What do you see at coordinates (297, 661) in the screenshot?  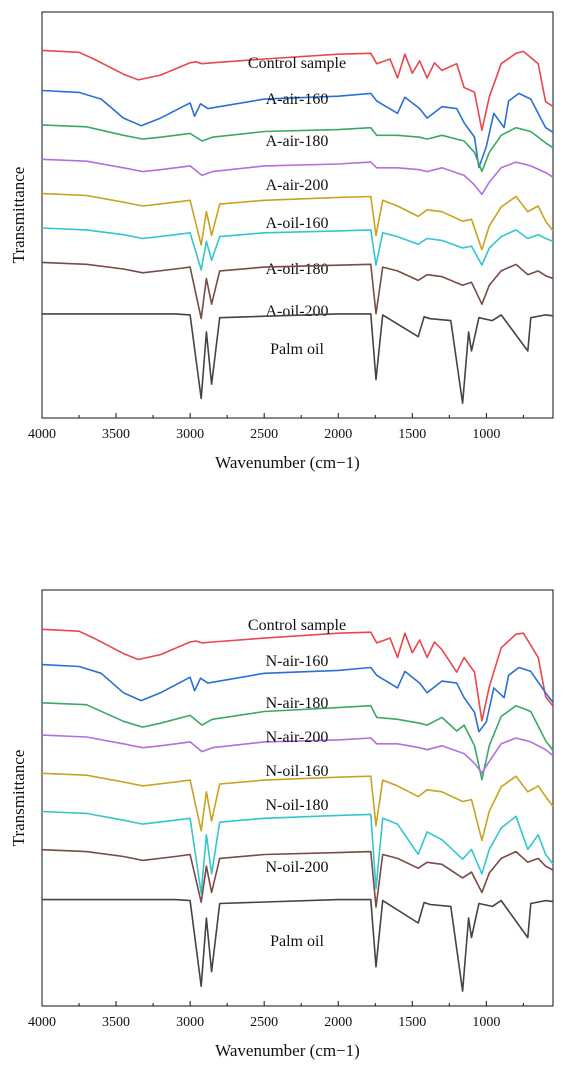 I see `series-label-n-air-160: N-air-160` at bounding box center [297, 661].